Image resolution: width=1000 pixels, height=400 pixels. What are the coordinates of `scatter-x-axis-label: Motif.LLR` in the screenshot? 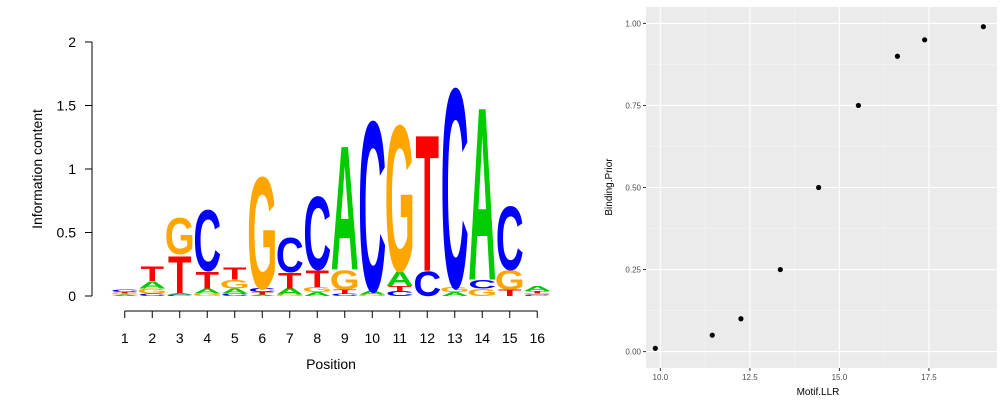 It's located at (818, 392).